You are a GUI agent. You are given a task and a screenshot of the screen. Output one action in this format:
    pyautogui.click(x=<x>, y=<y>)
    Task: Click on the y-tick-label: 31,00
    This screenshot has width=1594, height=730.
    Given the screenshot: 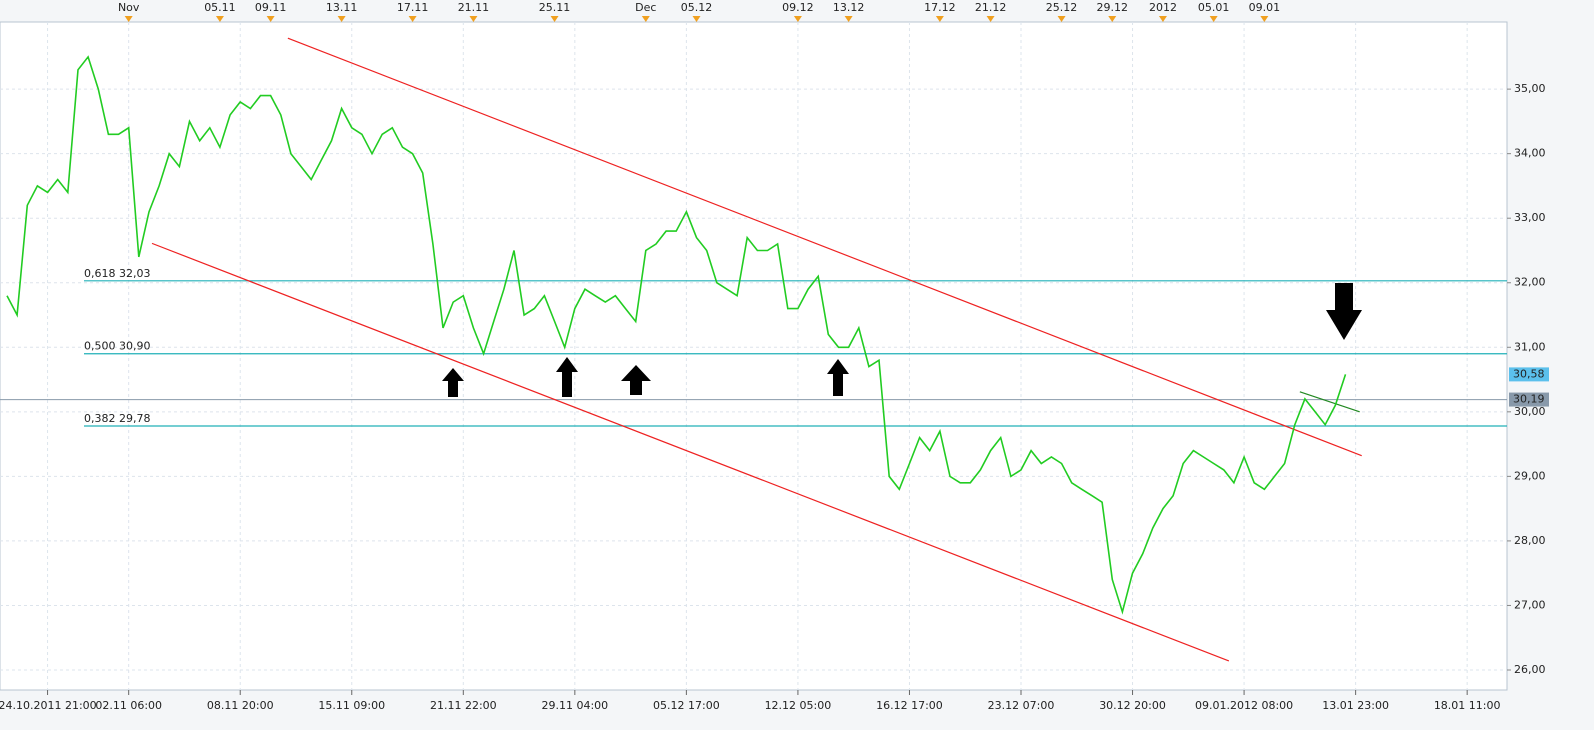 What is the action you would take?
    pyautogui.click(x=1530, y=346)
    